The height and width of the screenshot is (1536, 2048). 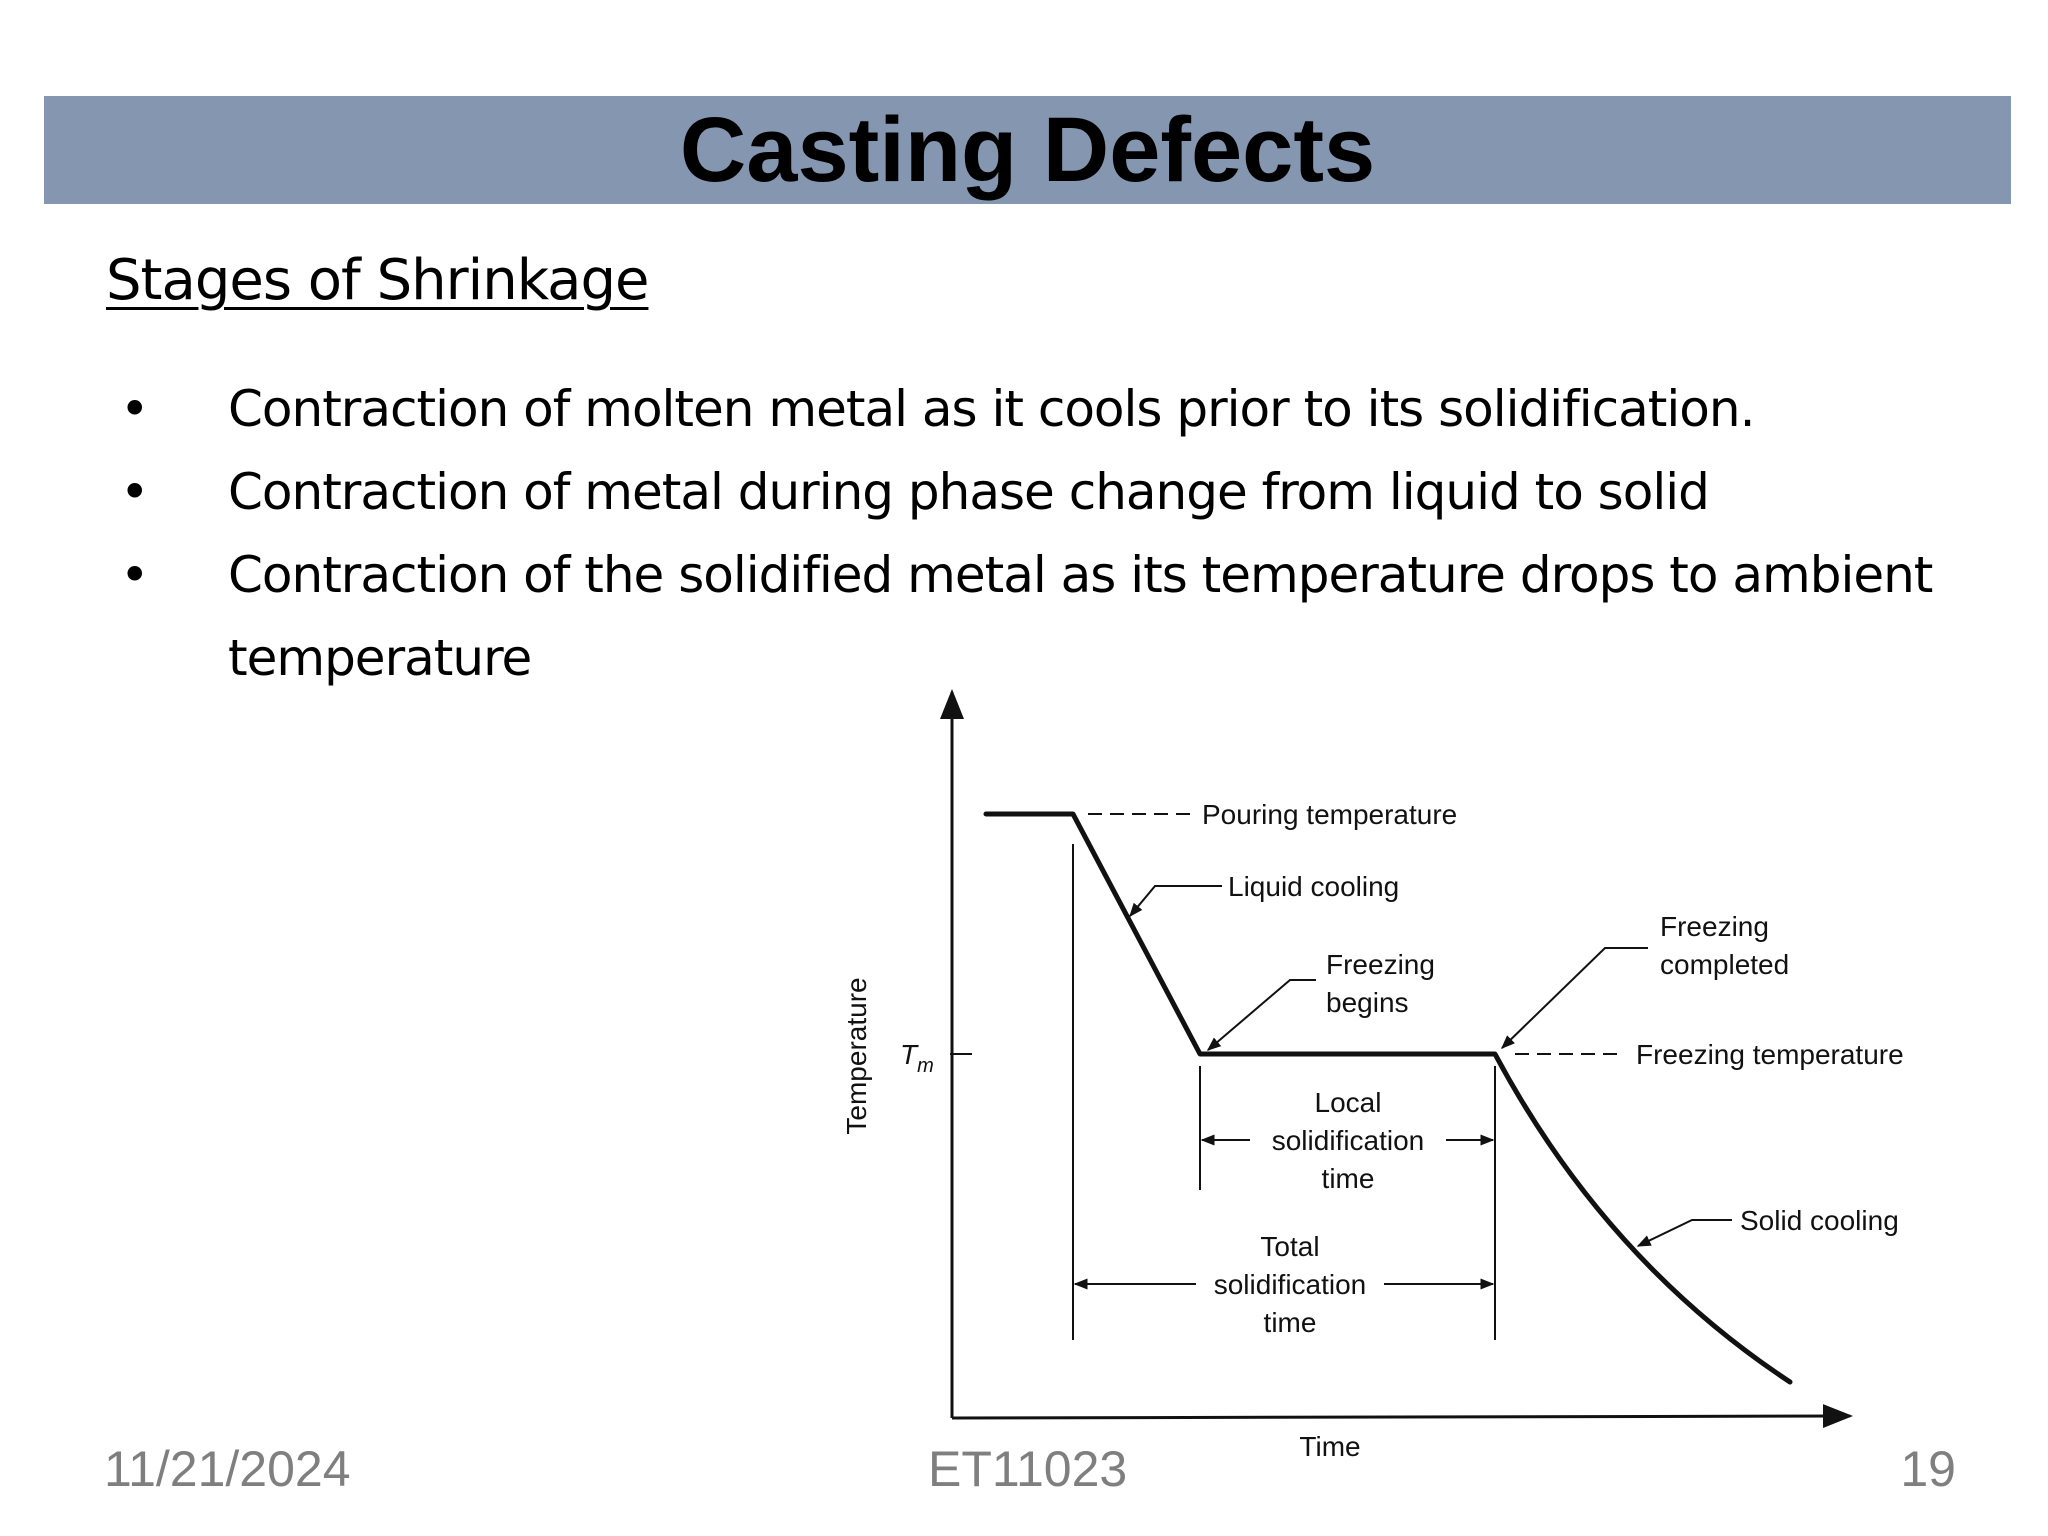 What do you see at coordinates (1290, 1284) in the screenshot?
I see `total-time-label: solidification` at bounding box center [1290, 1284].